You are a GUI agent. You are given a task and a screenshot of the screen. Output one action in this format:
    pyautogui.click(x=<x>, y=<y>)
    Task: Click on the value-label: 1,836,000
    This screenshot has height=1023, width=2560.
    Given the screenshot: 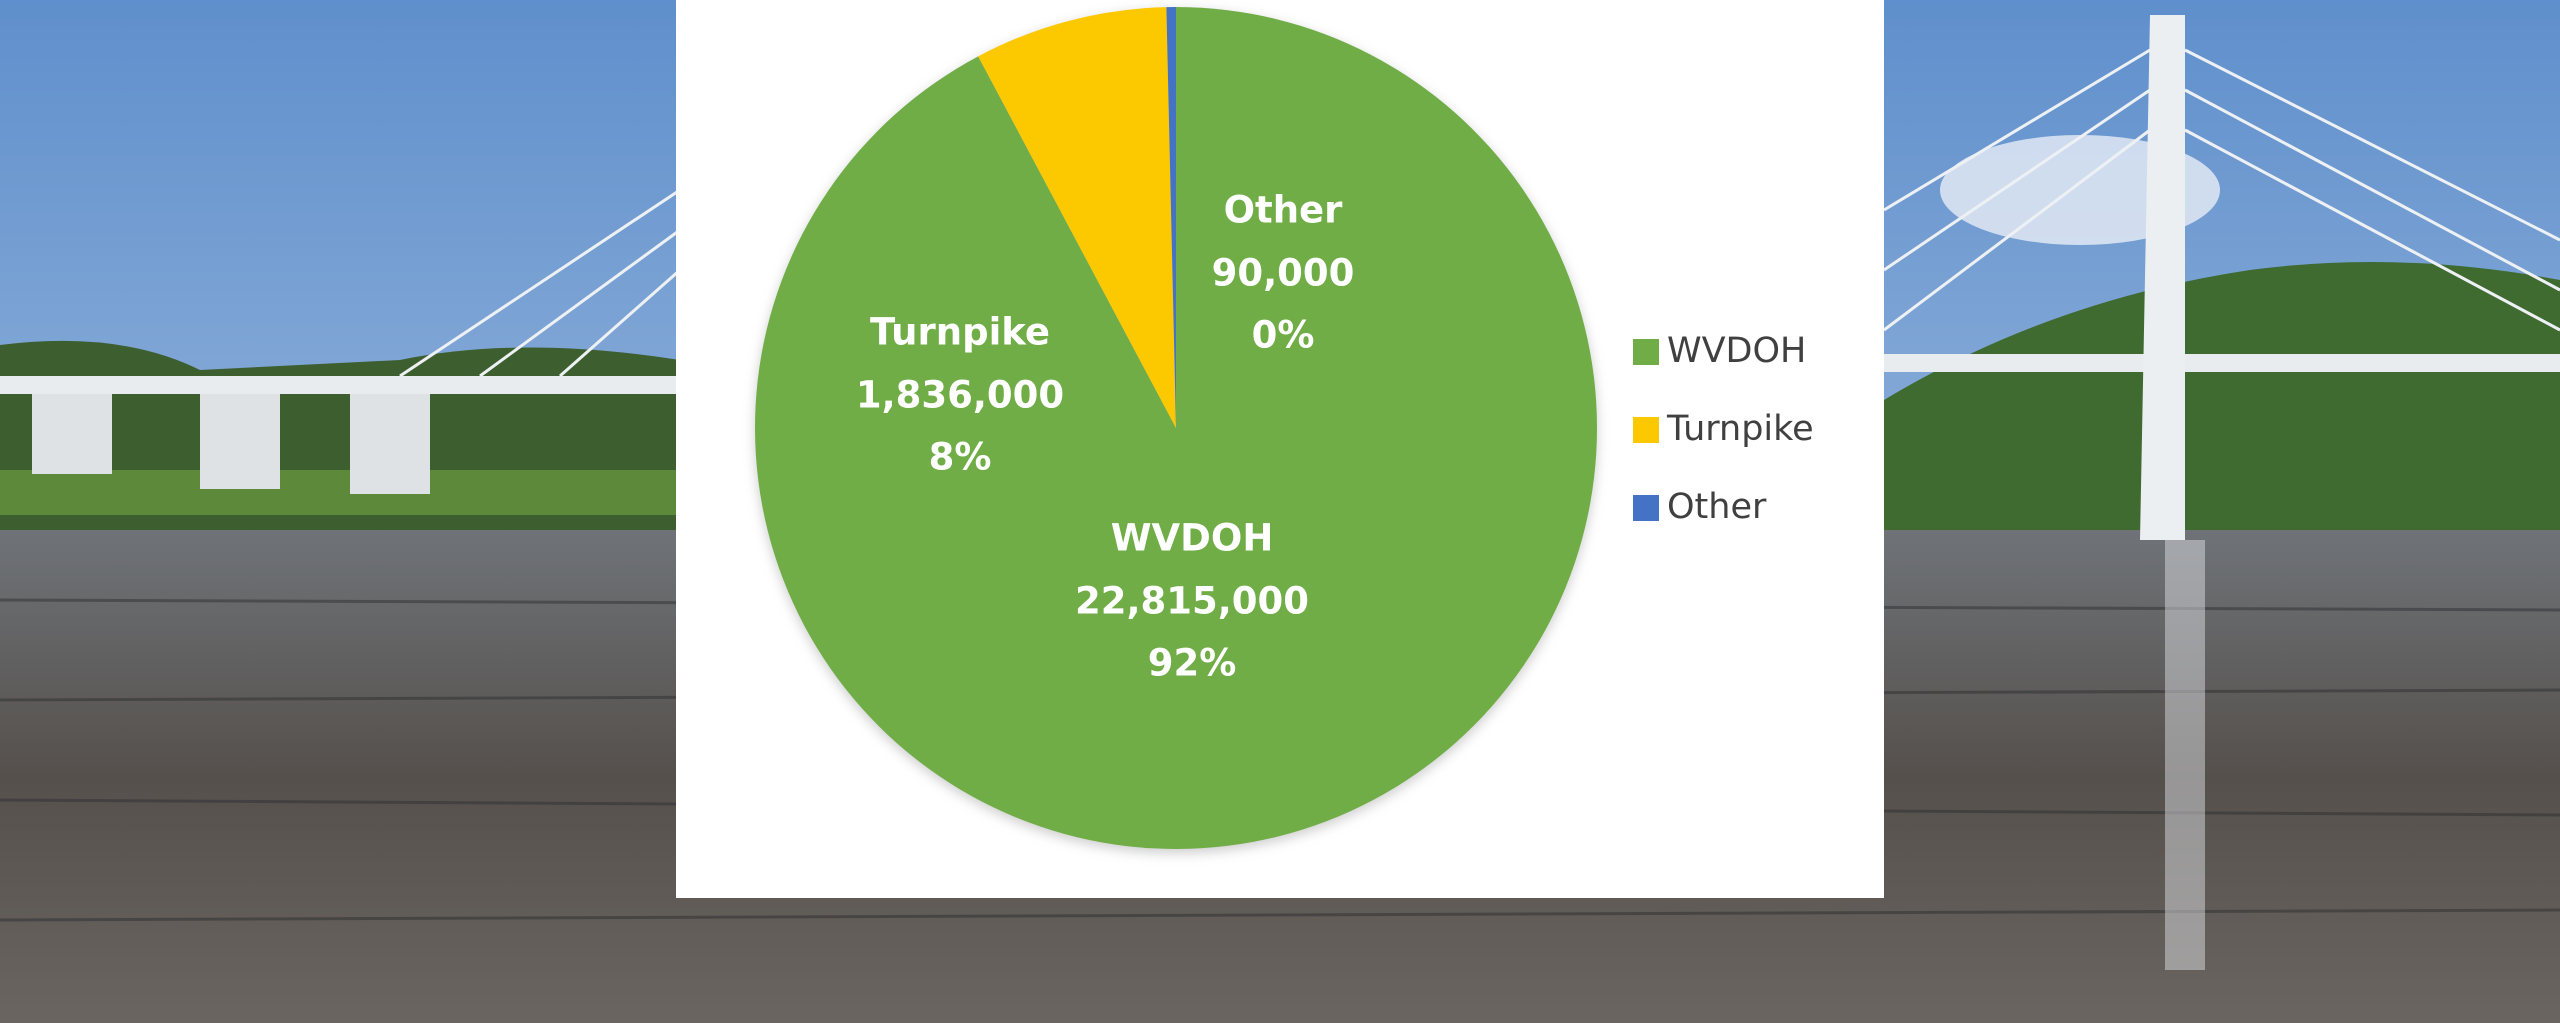 What is the action you would take?
    pyautogui.click(x=960, y=395)
    